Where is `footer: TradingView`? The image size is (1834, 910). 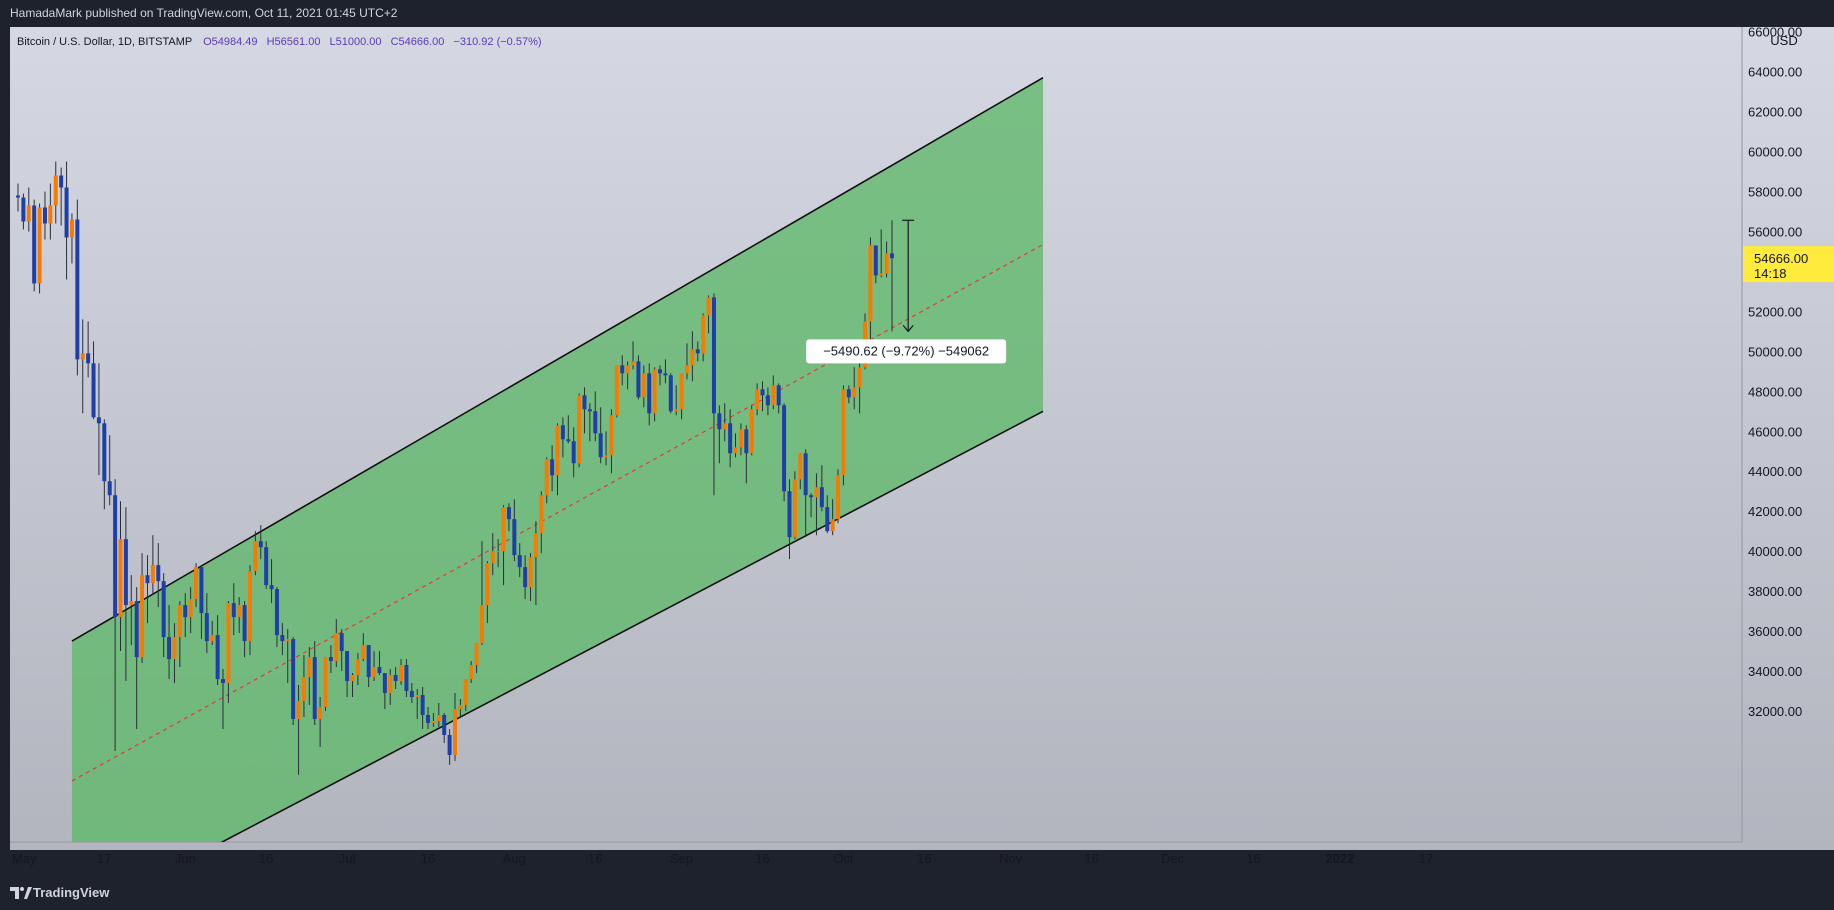
footer: TradingView is located at coordinates (917, 893).